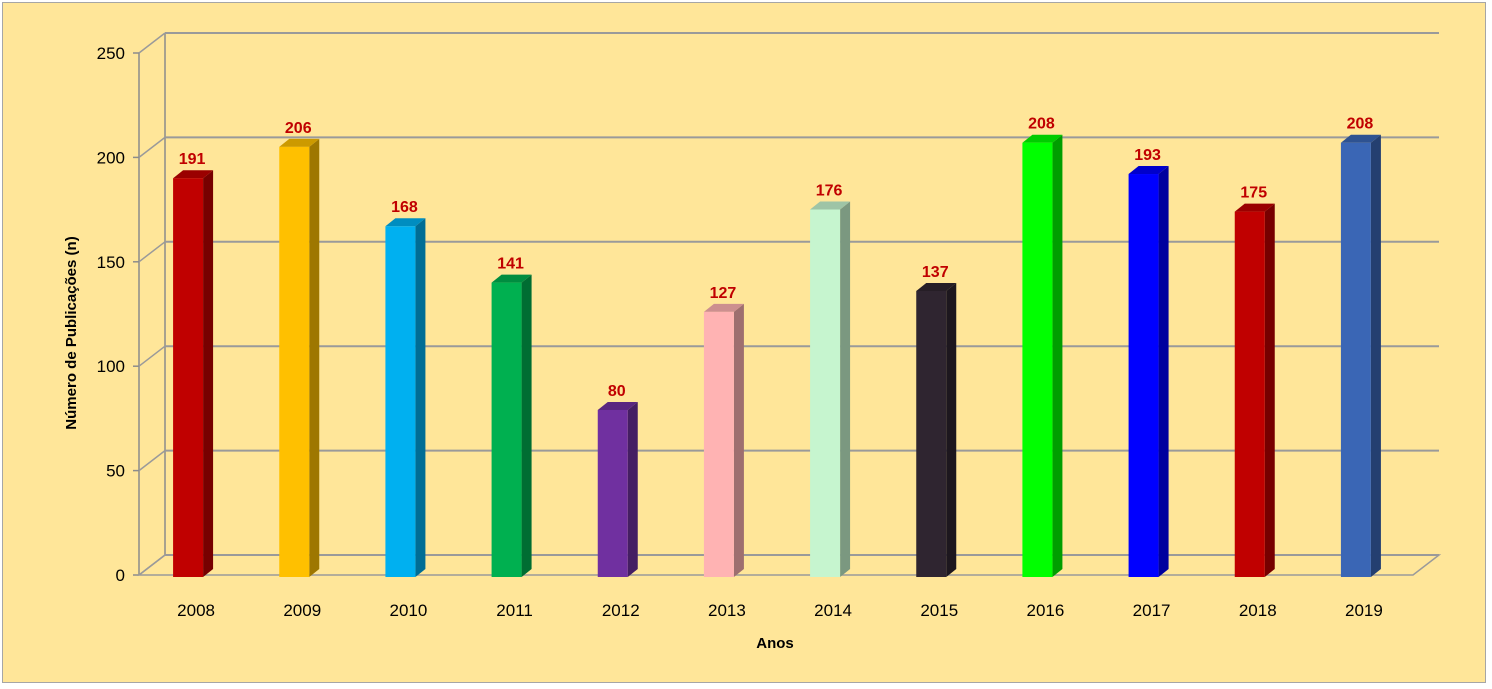 Image resolution: width=1492 pixels, height=689 pixels. Describe the element at coordinates (115, 471) in the screenshot. I see `y-tick-label: 50` at that location.